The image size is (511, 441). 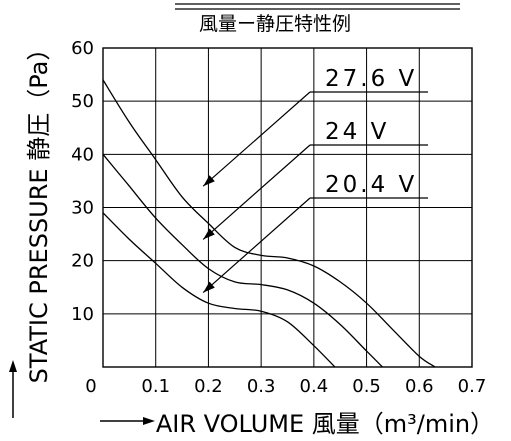 What do you see at coordinates (314, 386) in the screenshot?
I see `x-tick-label: 0.4` at bounding box center [314, 386].